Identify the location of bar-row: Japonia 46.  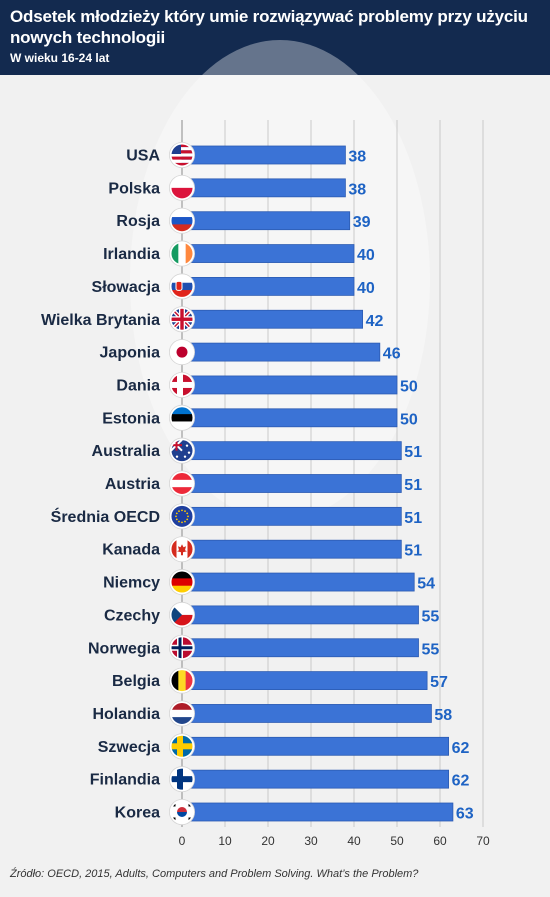
(250, 352).